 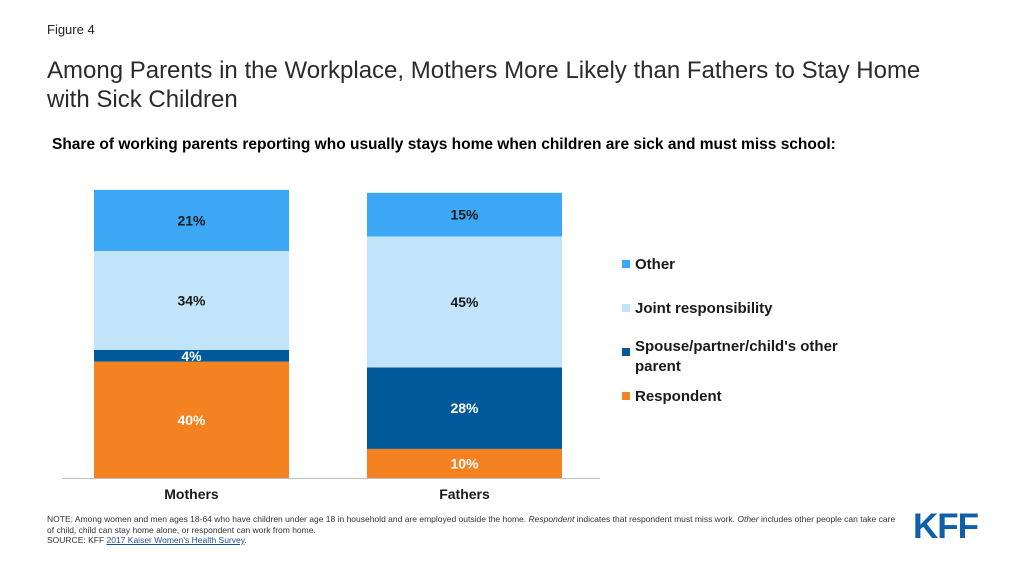 I want to click on data-label: 45%, so click(x=464, y=302).